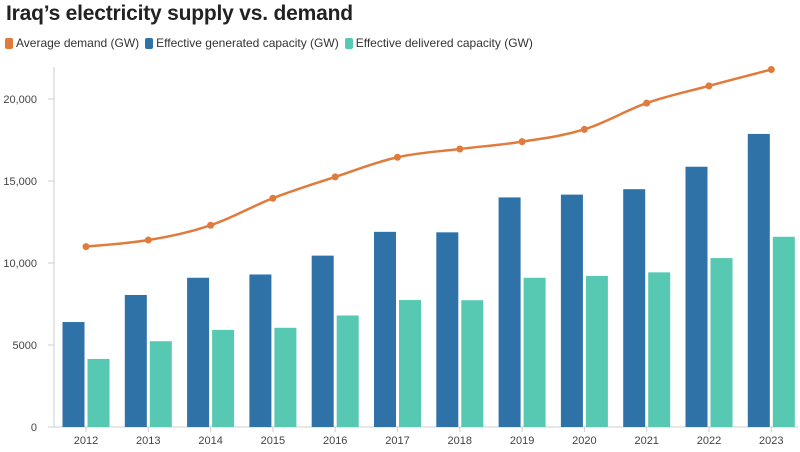 The width and height of the screenshot is (800, 452). I want to click on x-tick-label: 2020, so click(584, 441).